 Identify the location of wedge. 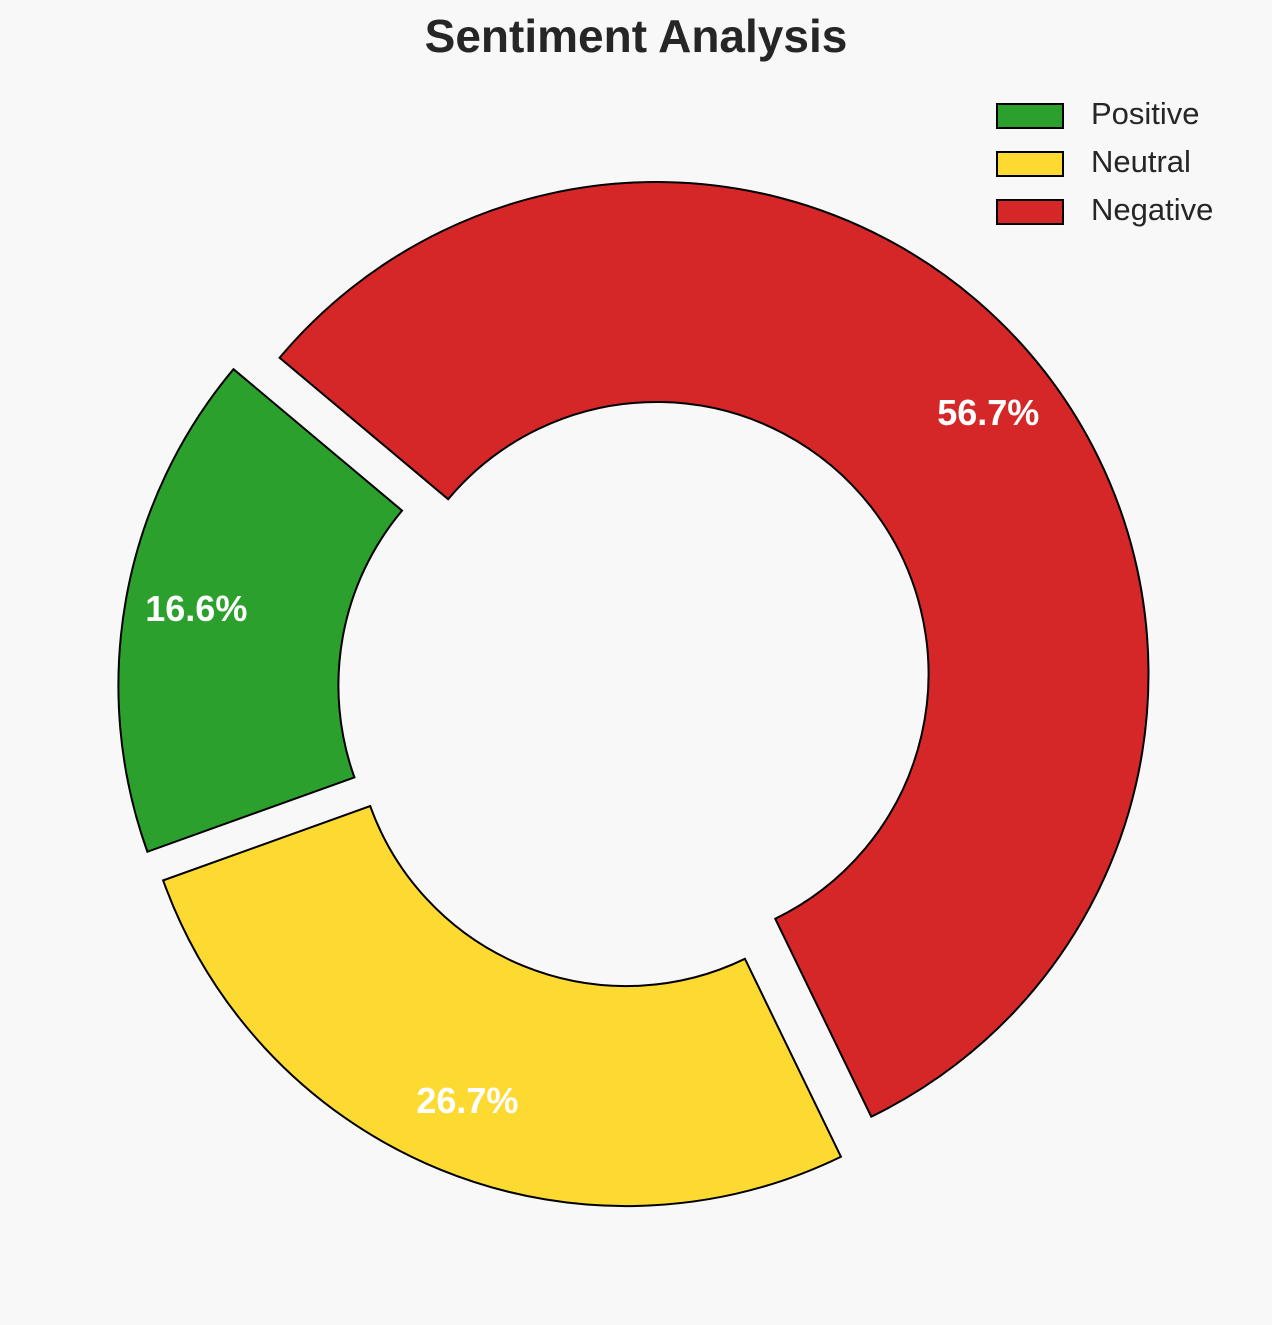
(260, 610).